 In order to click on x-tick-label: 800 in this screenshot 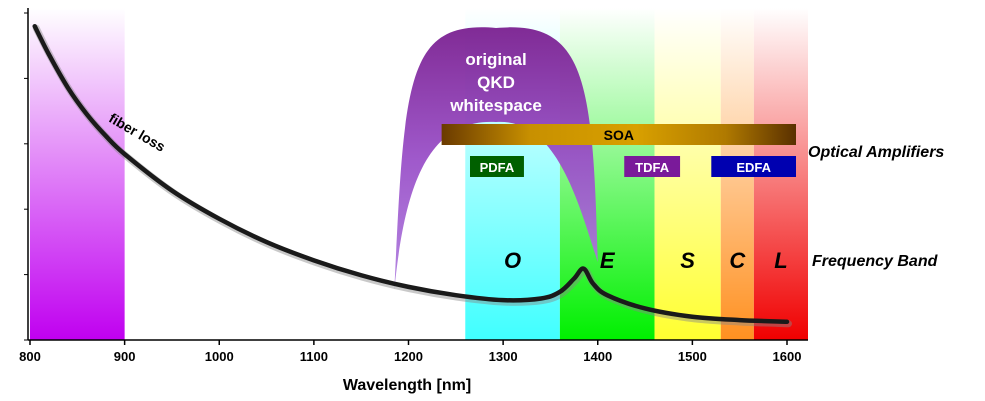, I will do `click(30, 356)`.